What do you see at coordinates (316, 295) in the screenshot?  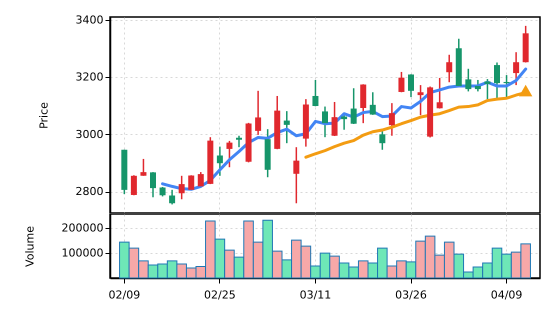 I see `x-tick-label: 03/11` at bounding box center [316, 295].